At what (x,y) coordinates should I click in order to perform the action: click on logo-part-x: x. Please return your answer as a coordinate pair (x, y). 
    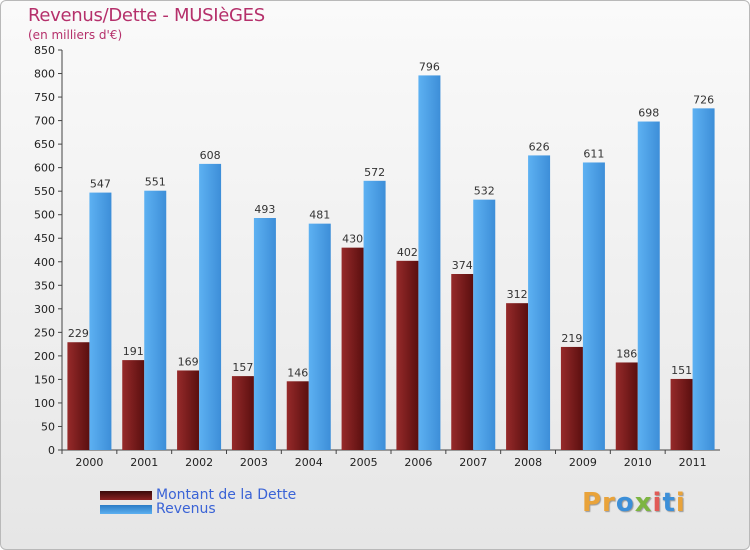
    Looking at the image, I should click on (643, 503).